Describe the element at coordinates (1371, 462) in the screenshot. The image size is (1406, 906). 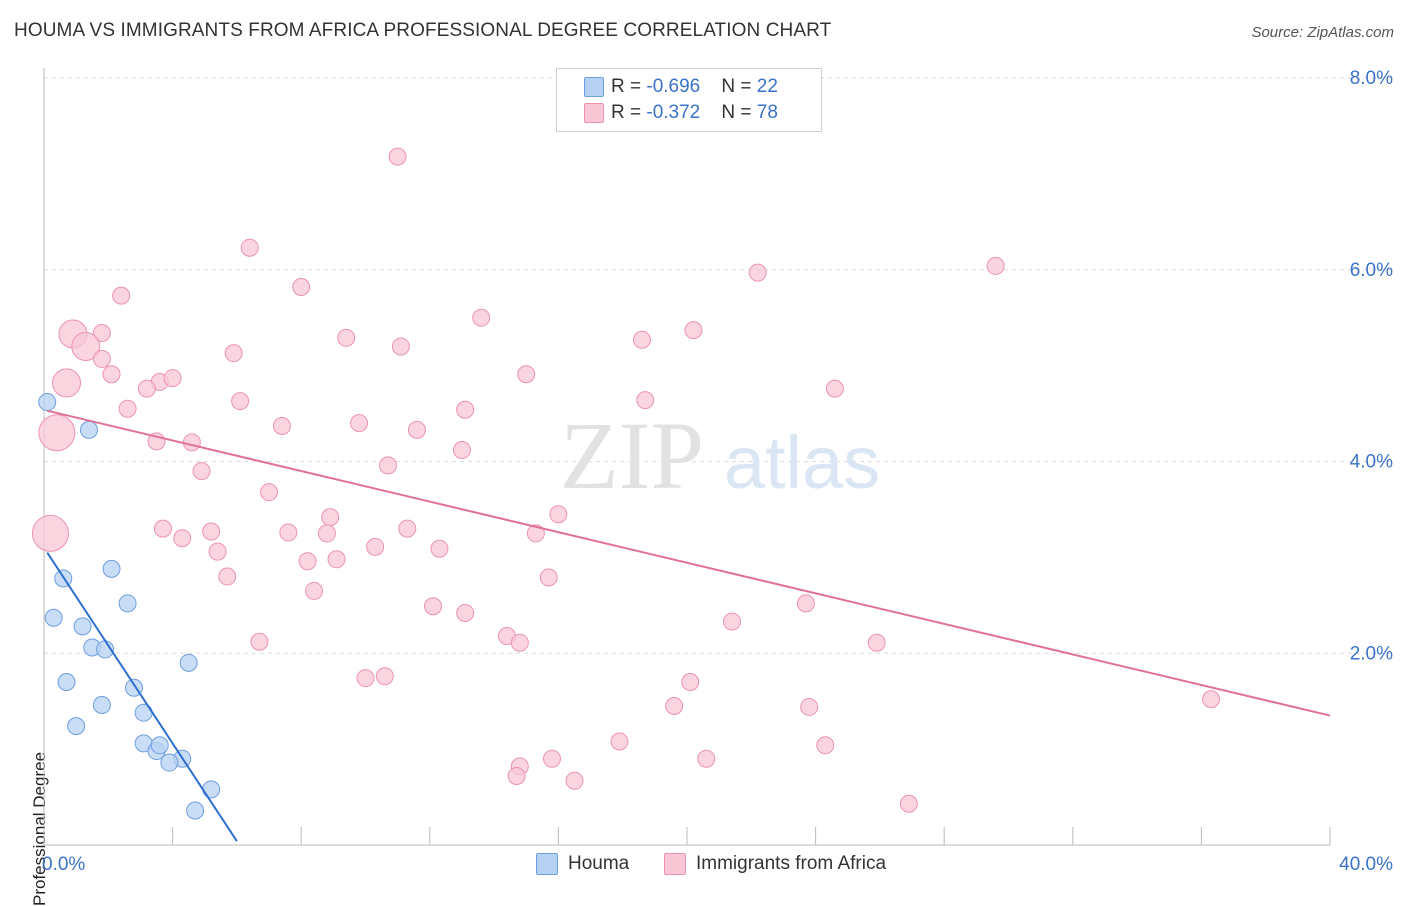
I see `y-tick-label: 4.0%` at that location.